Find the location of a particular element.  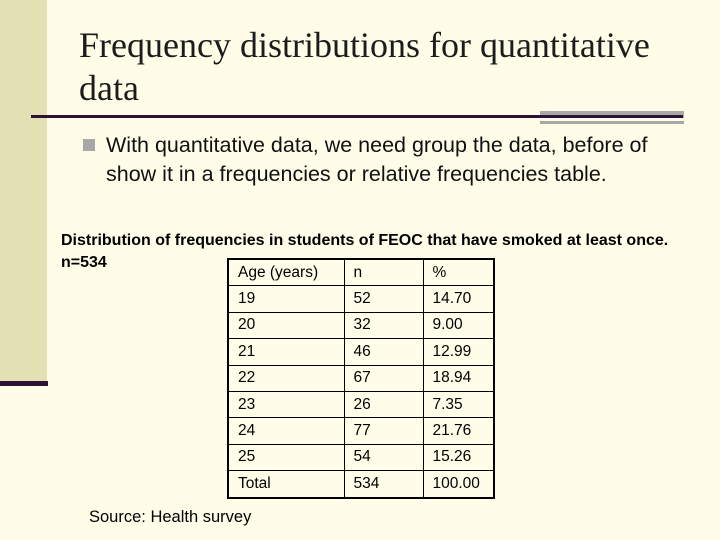

table-cell: 19 is located at coordinates (286, 299).